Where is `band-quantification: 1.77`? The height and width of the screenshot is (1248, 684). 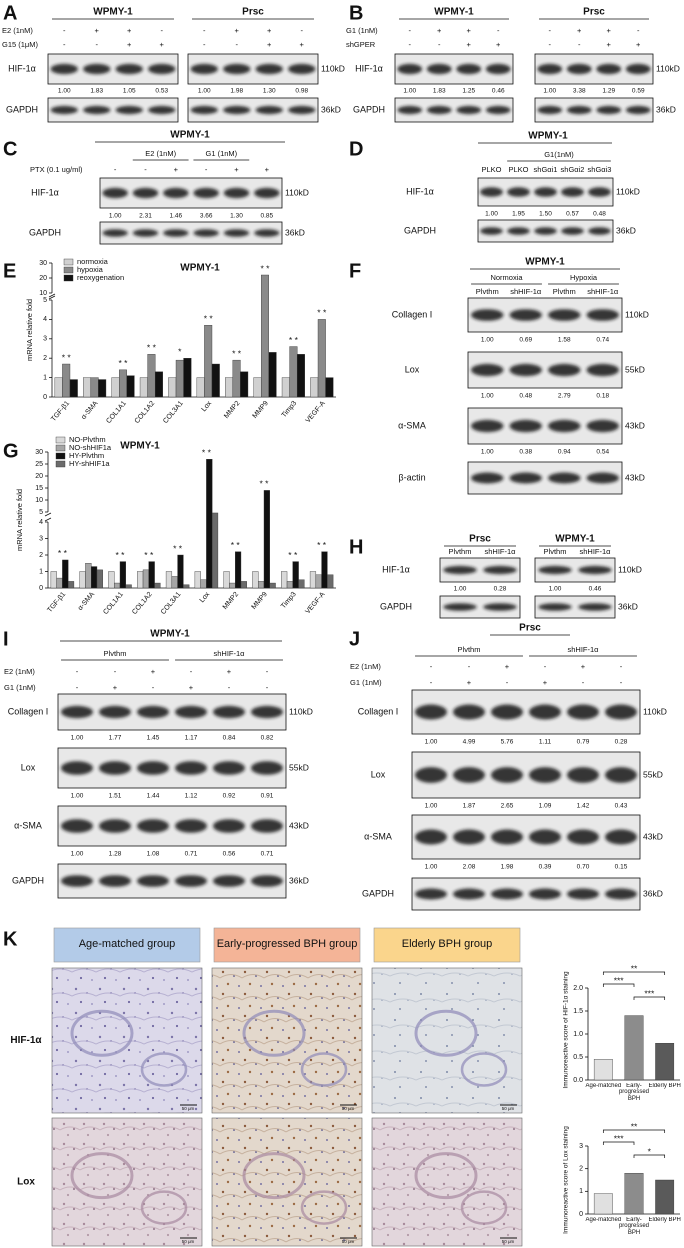
band-quantification: 1.77 is located at coordinates (115, 738).